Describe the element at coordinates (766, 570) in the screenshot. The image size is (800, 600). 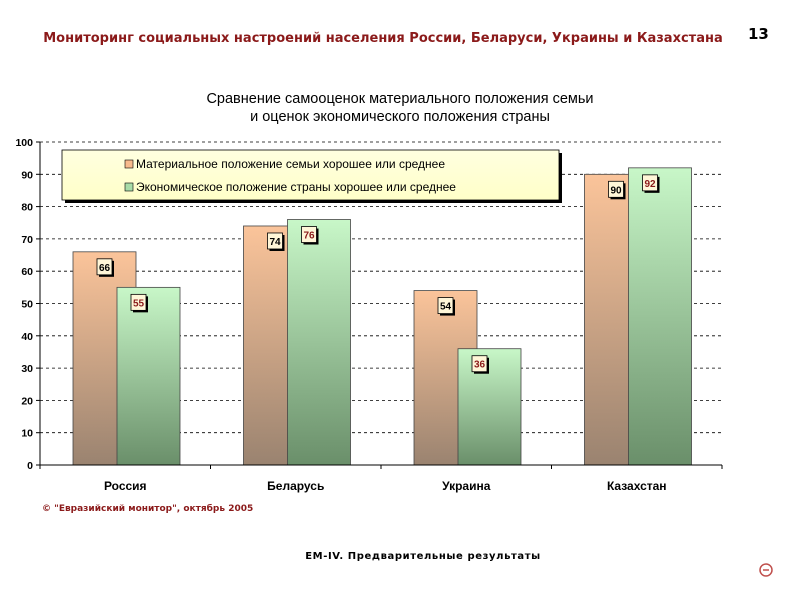
I see `minus-circle-icon` at that location.